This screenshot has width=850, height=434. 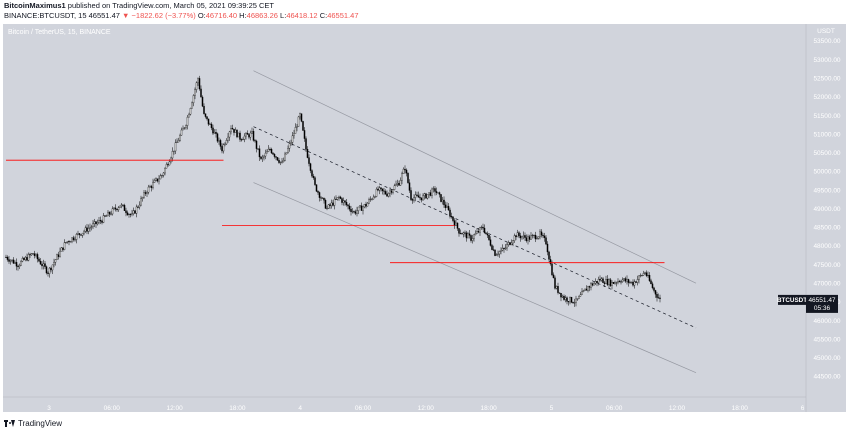 I want to click on tradingview-footer: TradingView, so click(x=33, y=423).